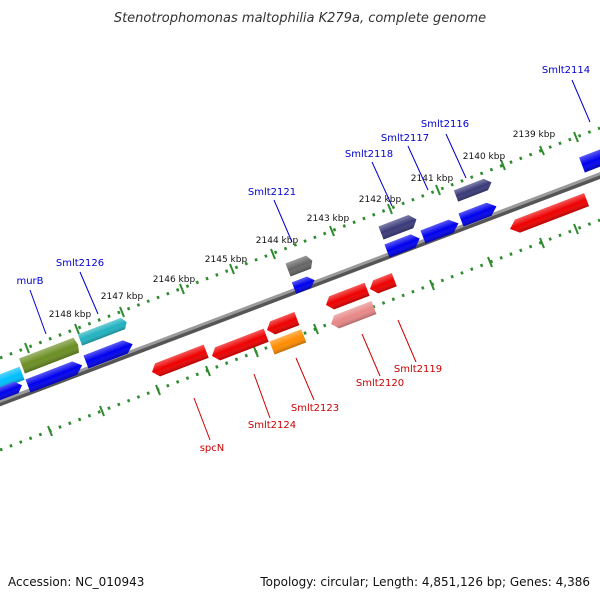  I want to click on gene-smlt2117, so click(440, 230).